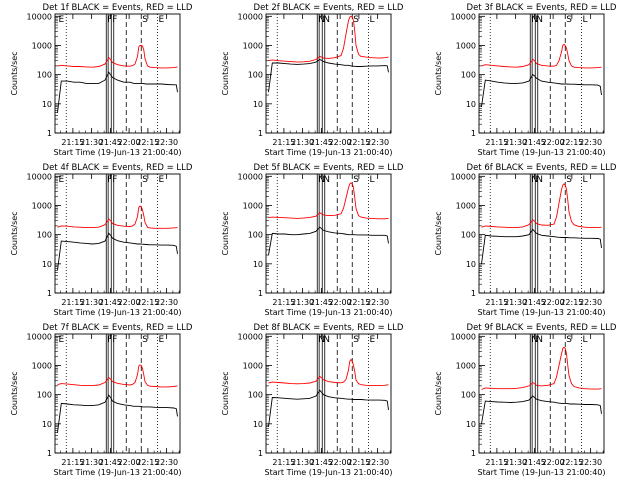 The image size is (640, 480). What do you see at coordinates (542, 8) in the screenshot?
I see `panel-title: Det 3f BLACK = Events, RED = LLD` at bounding box center [542, 8].